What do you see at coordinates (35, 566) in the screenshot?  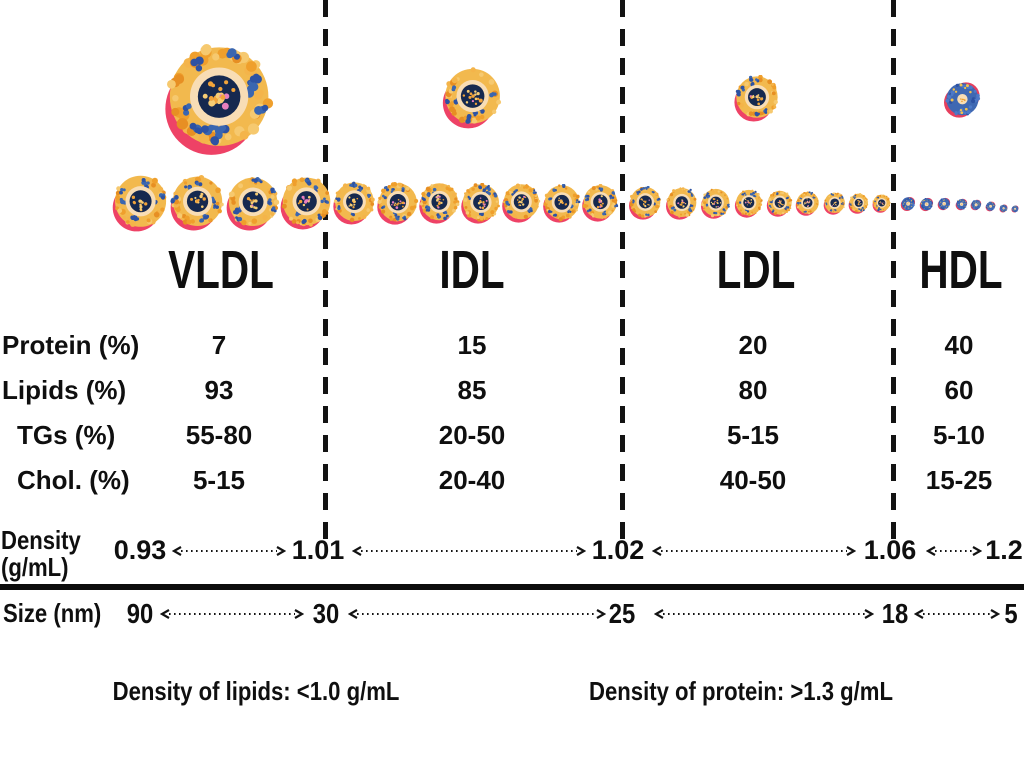 I see `density-label-line2: (g/mL)` at bounding box center [35, 566].